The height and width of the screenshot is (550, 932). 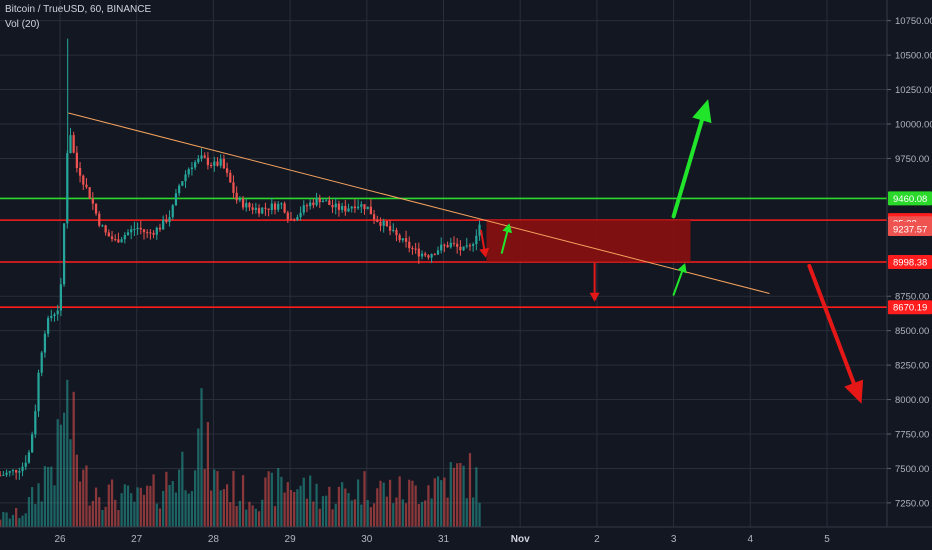 I want to click on time-tick-label: 3, so click(x=674, y=539).